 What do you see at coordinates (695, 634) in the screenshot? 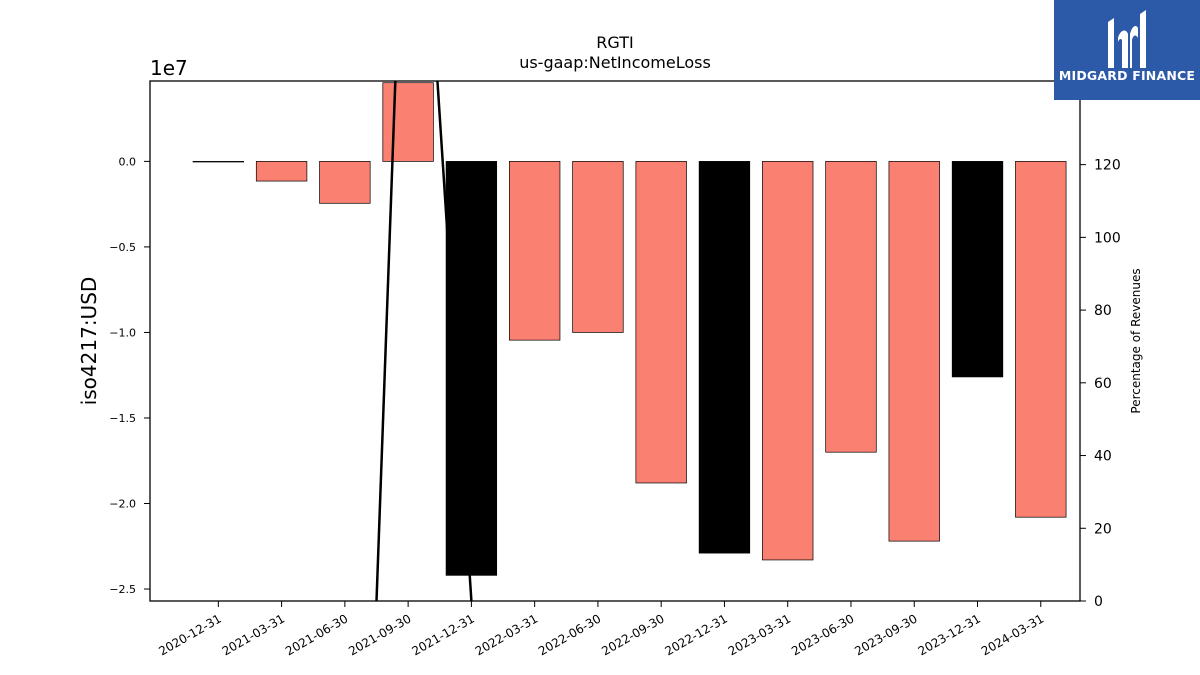
I see `x-tick-label: 2022-12-31` at bounding box center [695, 634].